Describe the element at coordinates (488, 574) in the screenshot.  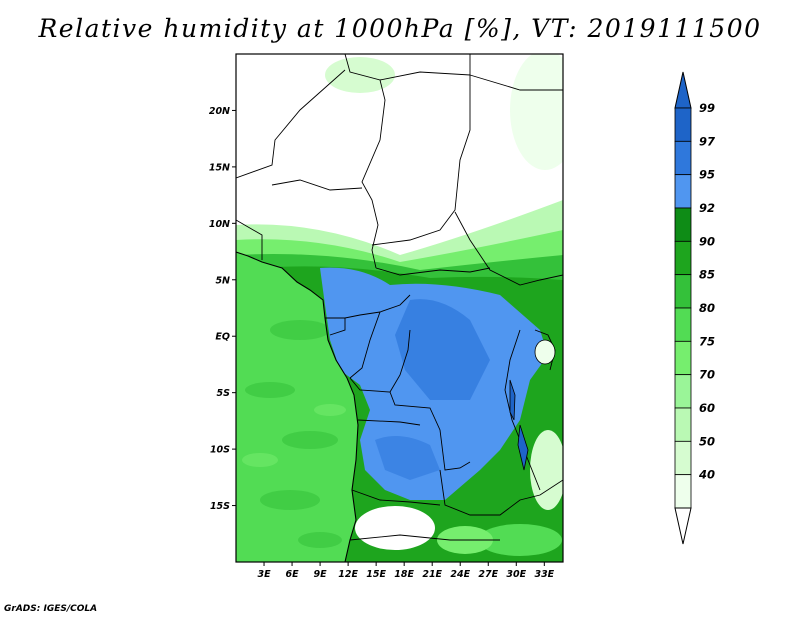
I see `lon-tick-label: 27E` at that location.